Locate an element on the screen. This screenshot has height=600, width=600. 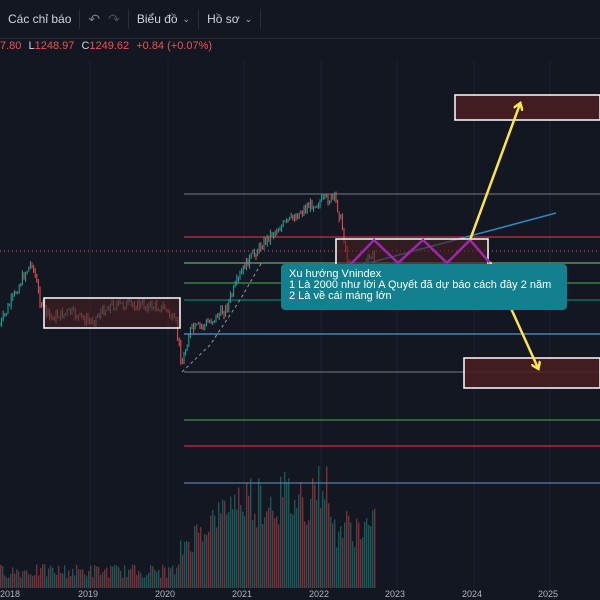
axis-label: 2022 is located at coordinates (319, 594).